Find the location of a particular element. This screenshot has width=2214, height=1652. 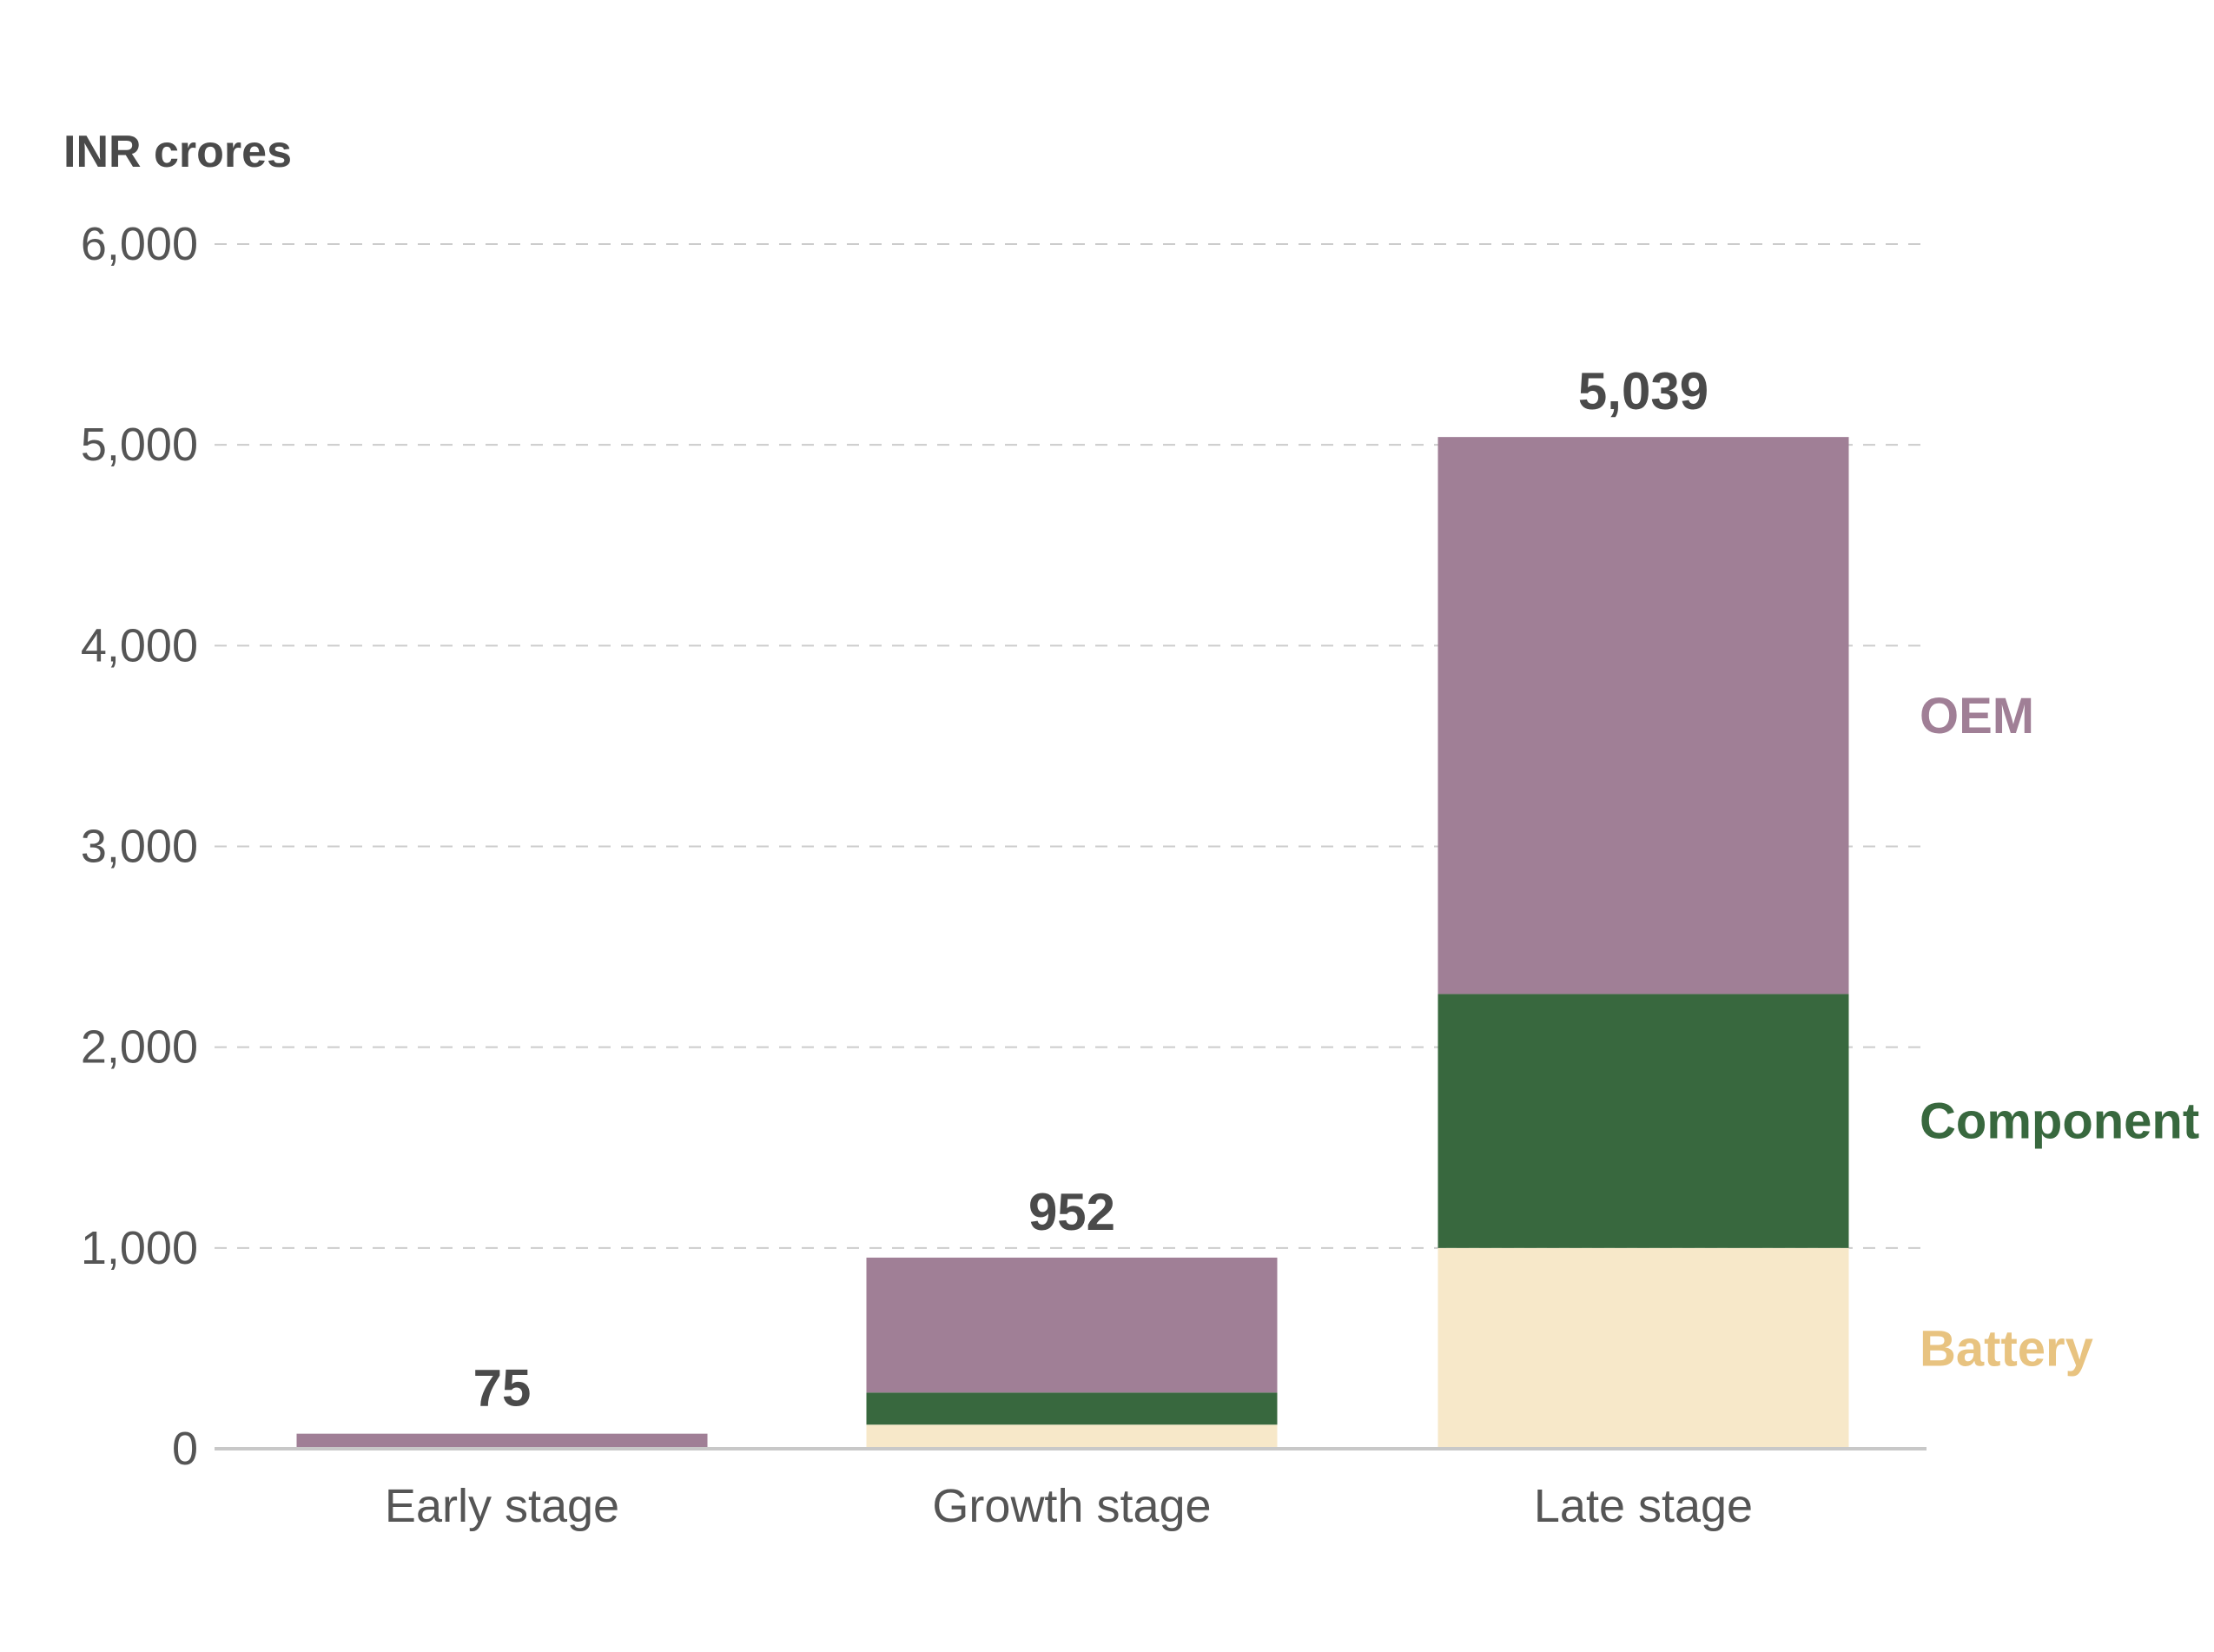

y-tick-label: 3,000 is located at coordinates (139, 847).